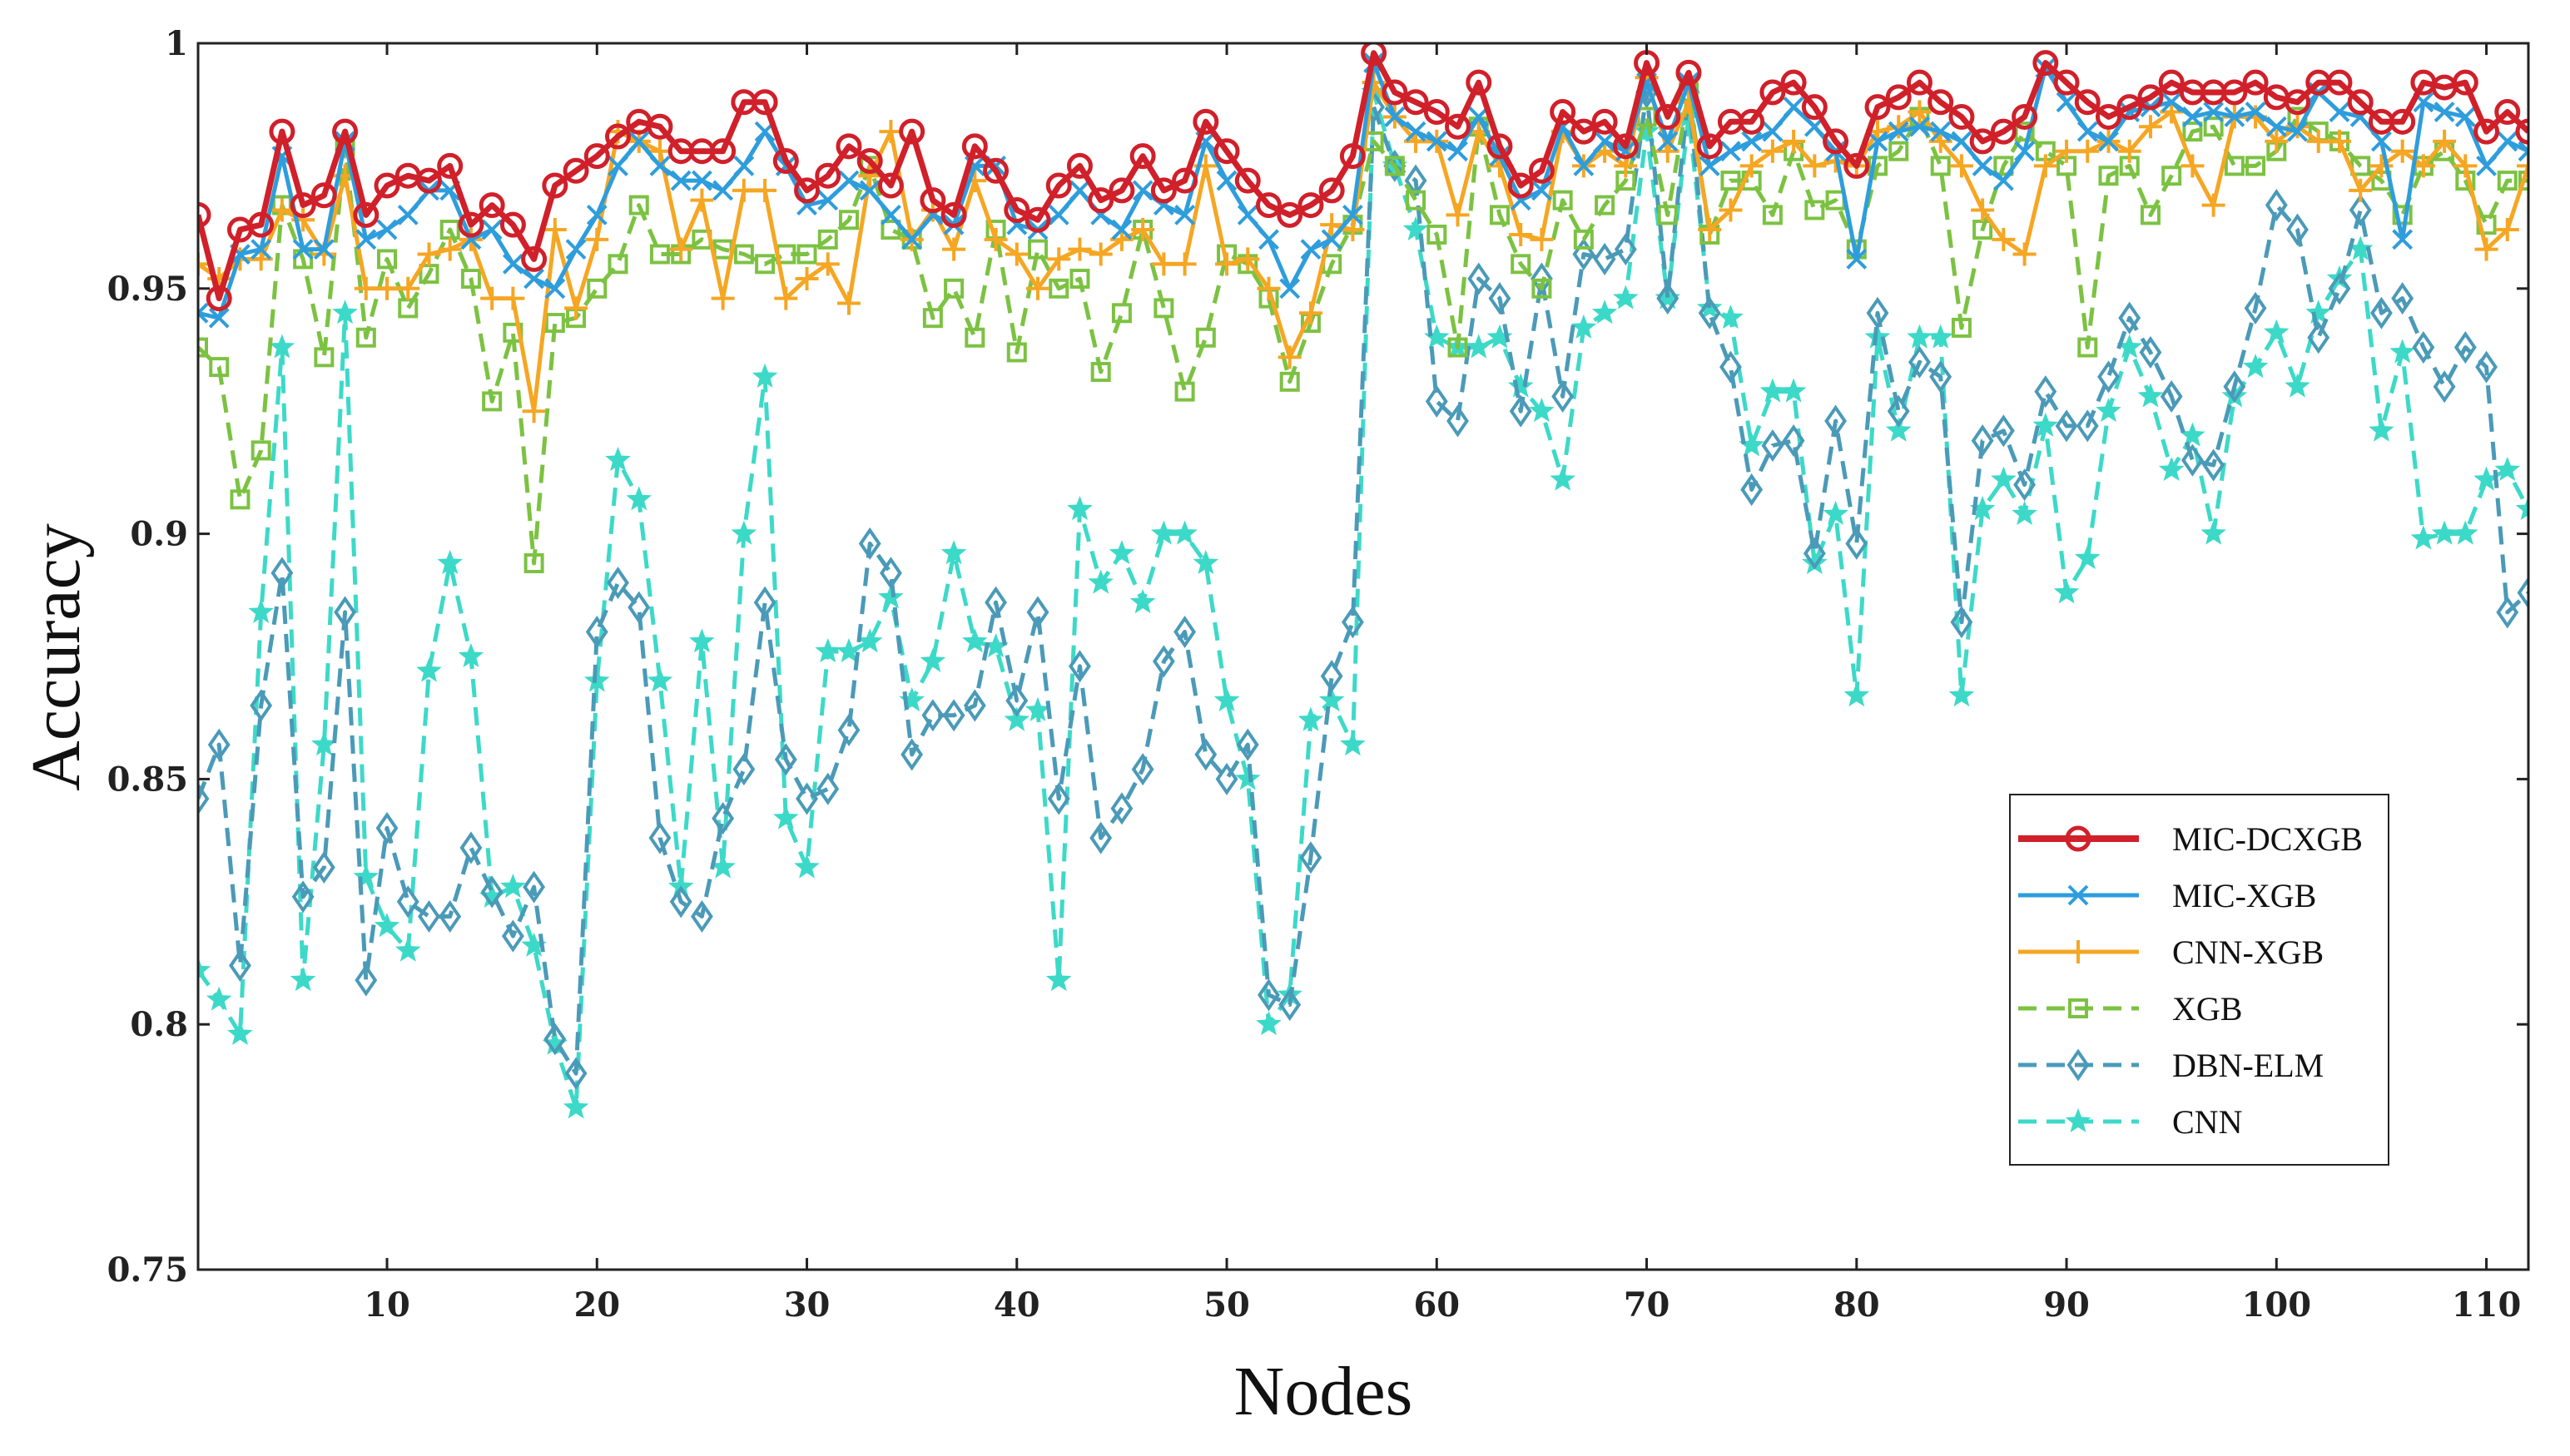 Image resolution: width=2570 pixels, height=1456 pixels. What do you see at coordinates (2078, 951) in the screenshot?
I see `legend-marker-cnn-xgb` at bounding box center [2078, 951].